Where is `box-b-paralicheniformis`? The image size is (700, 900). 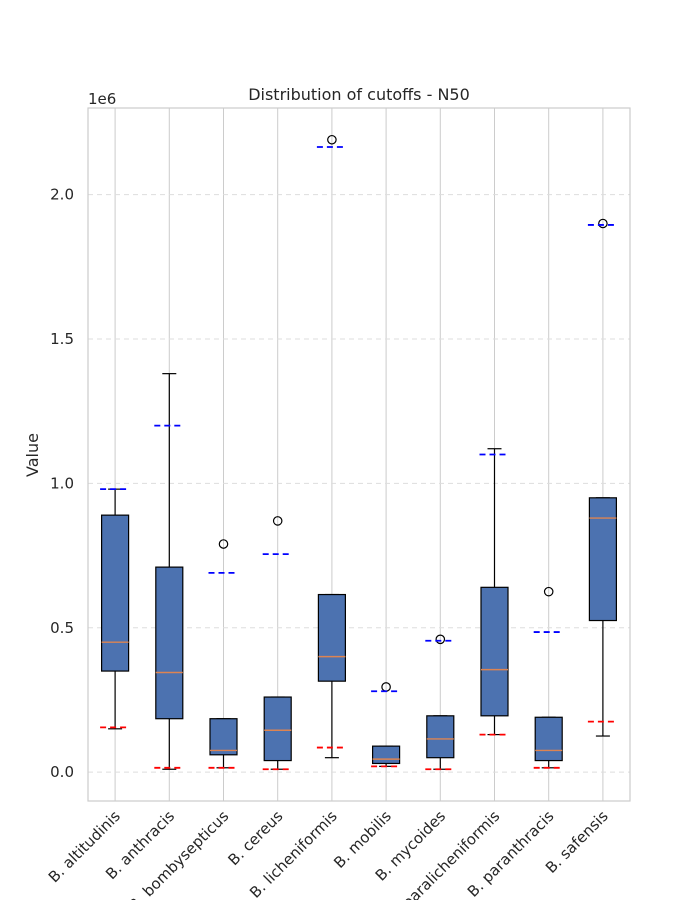
box-b-paralicheniformis is located at coordinates (494, 592).